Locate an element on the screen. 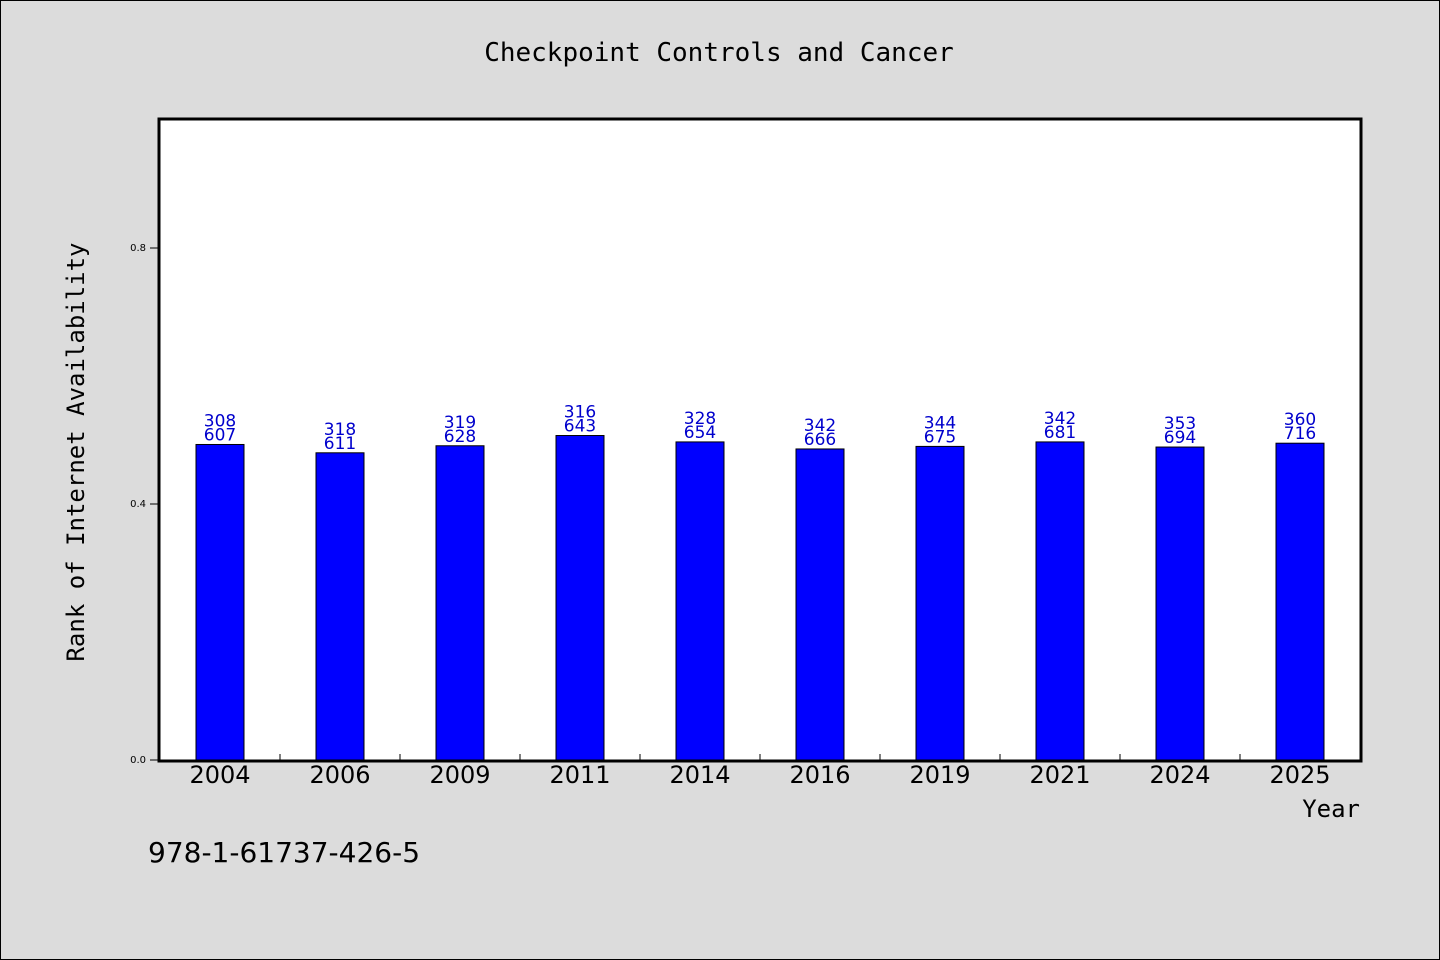  x-tick-label: 2014 is located at coordinates (699, 775).